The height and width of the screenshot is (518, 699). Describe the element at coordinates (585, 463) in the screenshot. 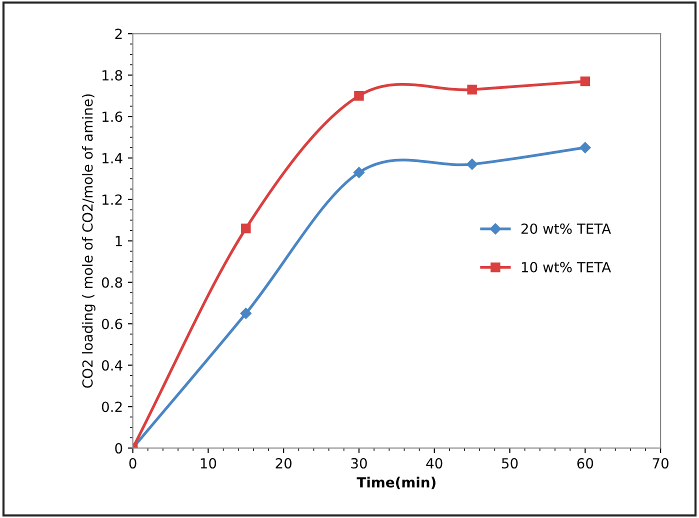

I see `x-tick-label: 60` at that location.